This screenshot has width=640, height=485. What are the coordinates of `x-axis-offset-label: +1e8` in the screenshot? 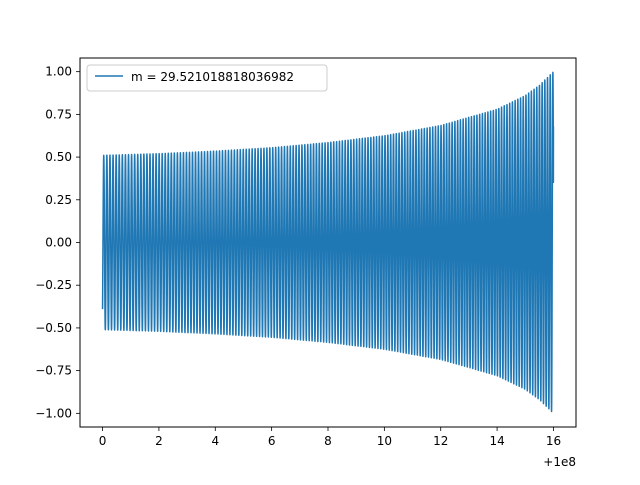 It's located at (559, 462).